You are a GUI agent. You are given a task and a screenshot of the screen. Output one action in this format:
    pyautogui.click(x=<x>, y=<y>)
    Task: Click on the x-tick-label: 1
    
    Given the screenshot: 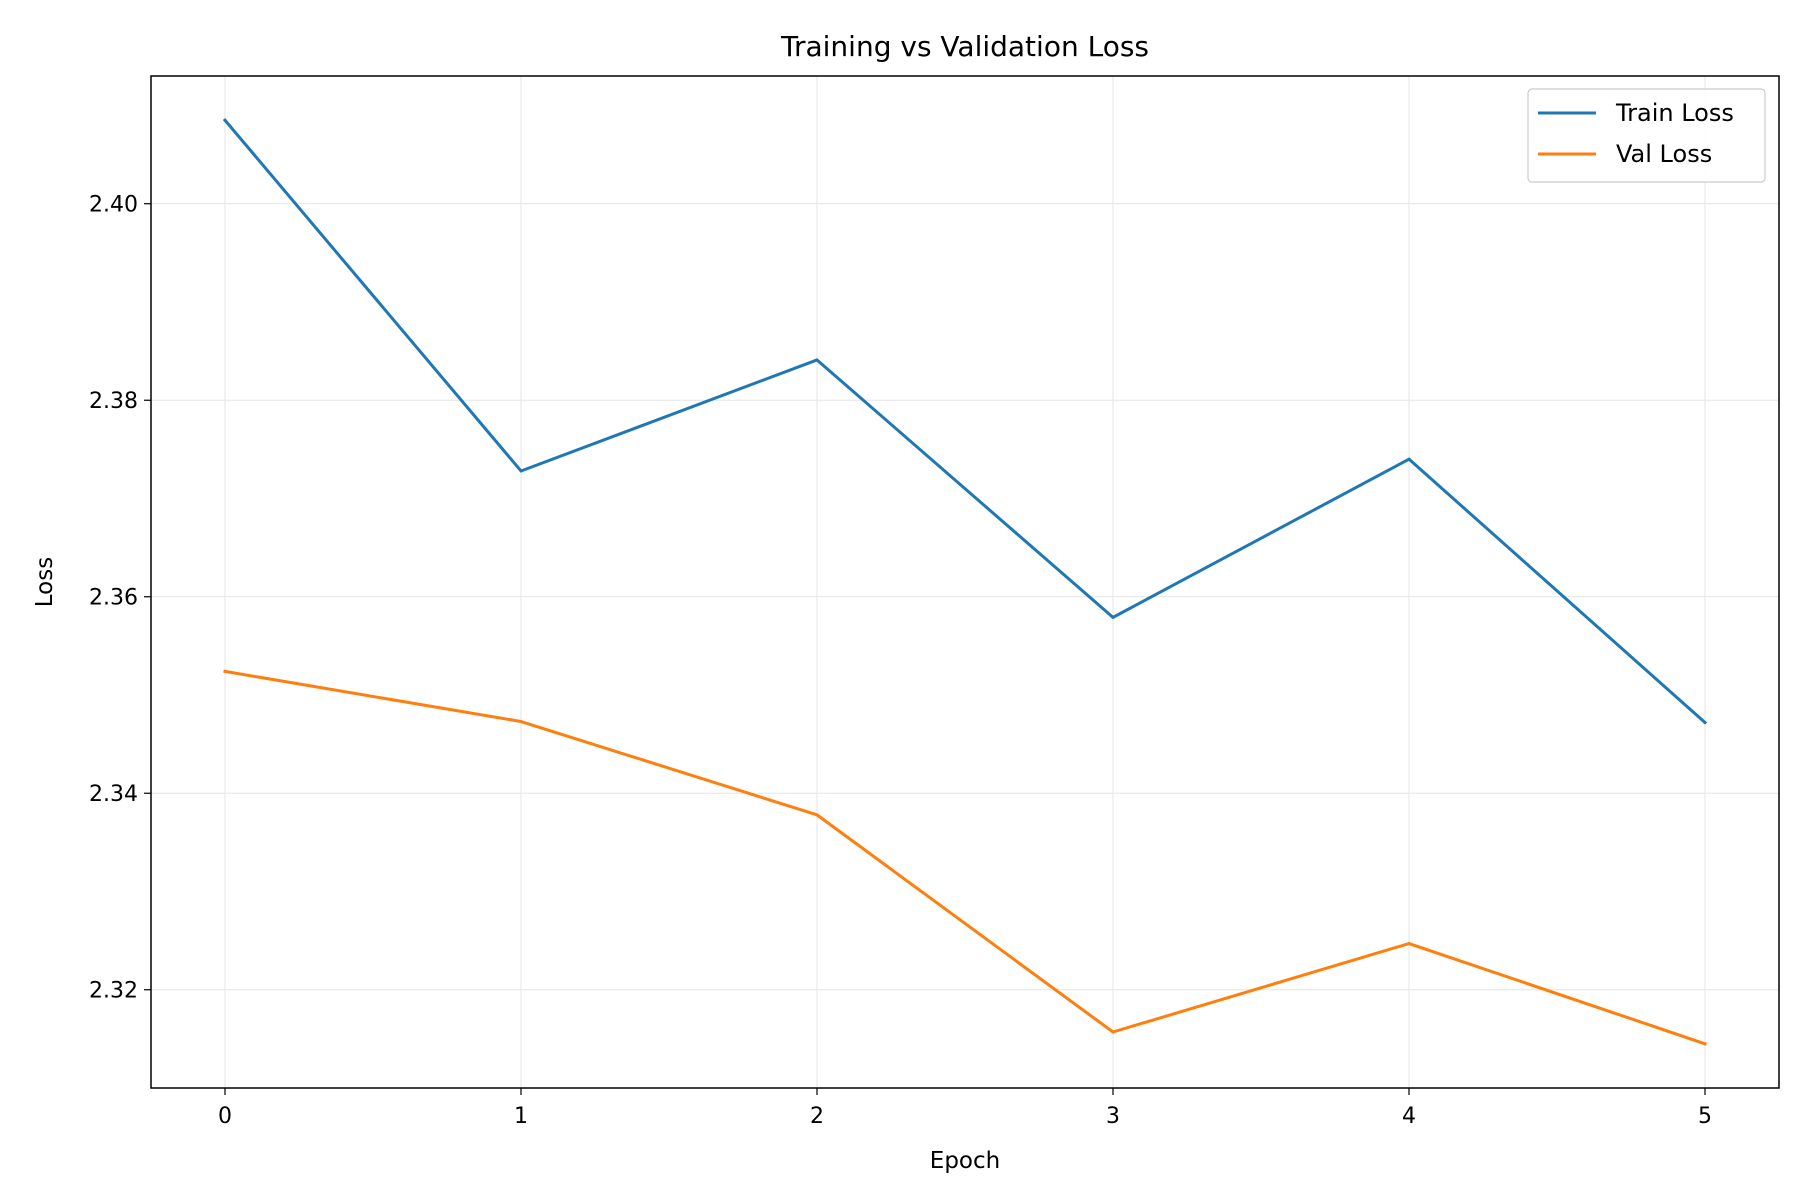 What is the action you would take?
    pyautogui.click(x=521, y=1116)
    